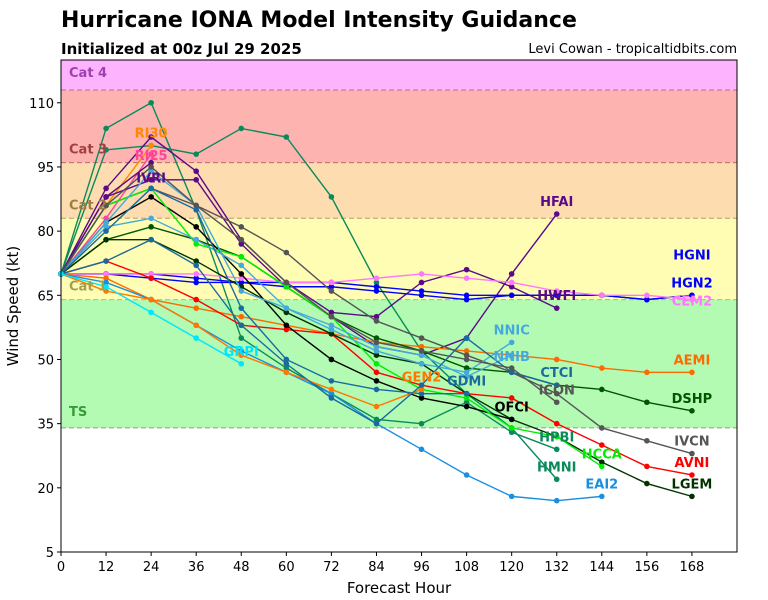 This screenshot has height=600, width=768. What do you see at coordinates (601, 484) in the screenshot?
I see `series-label-eai2: EAI2` at bounding box center [601, 484].